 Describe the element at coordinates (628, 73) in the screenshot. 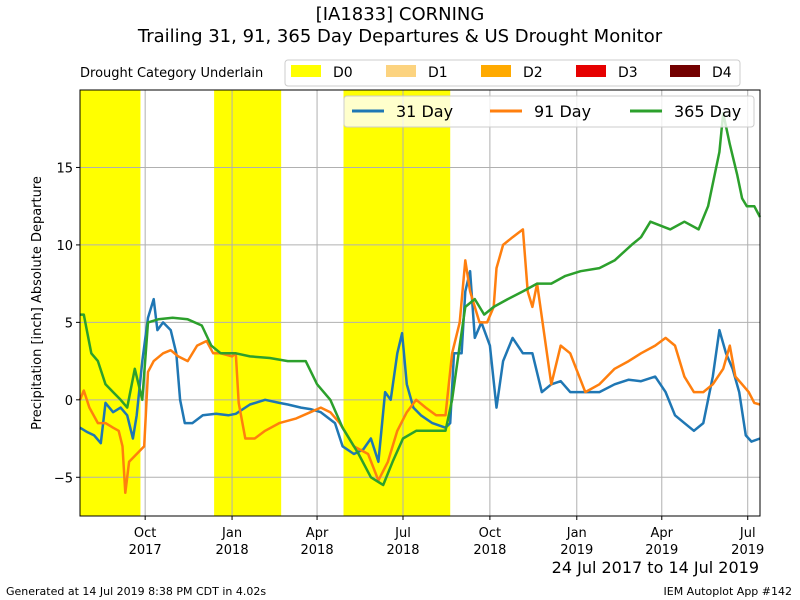

I see `legend-label-d3: D3` at that location.